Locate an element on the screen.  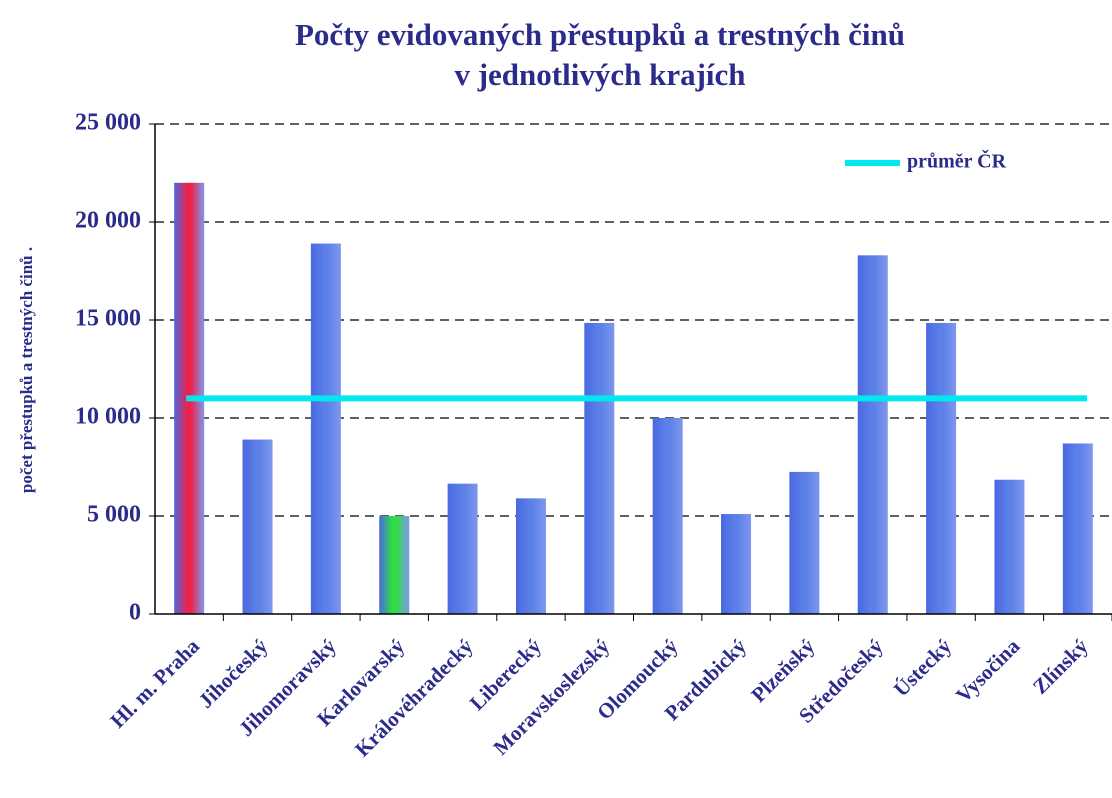
y-tick-label: 25 000 is located at coordinates (108, 123).